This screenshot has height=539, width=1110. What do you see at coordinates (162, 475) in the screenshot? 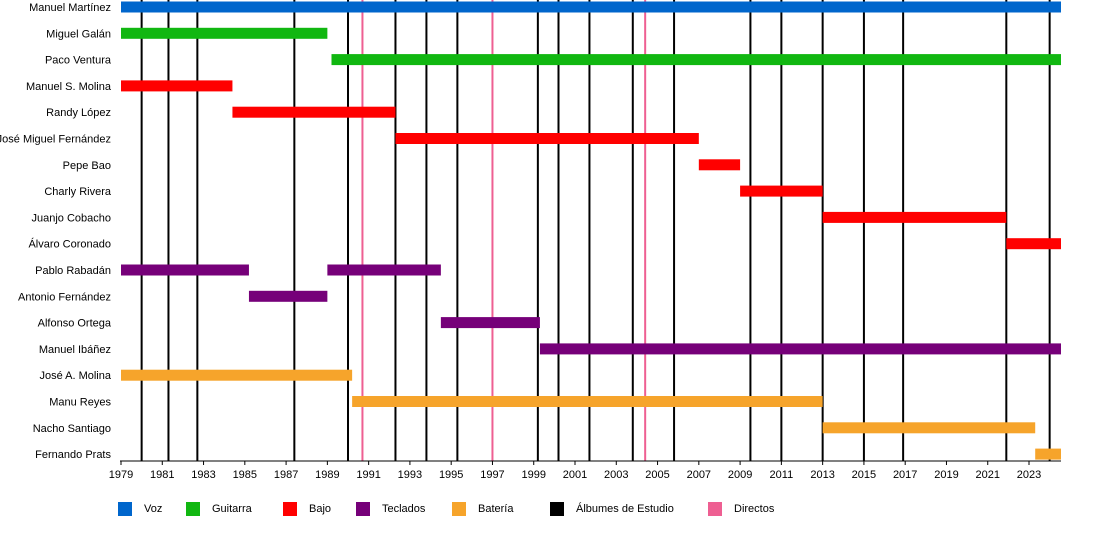
I see `x-tick-label: 1981` at bounding box center [162, 475].